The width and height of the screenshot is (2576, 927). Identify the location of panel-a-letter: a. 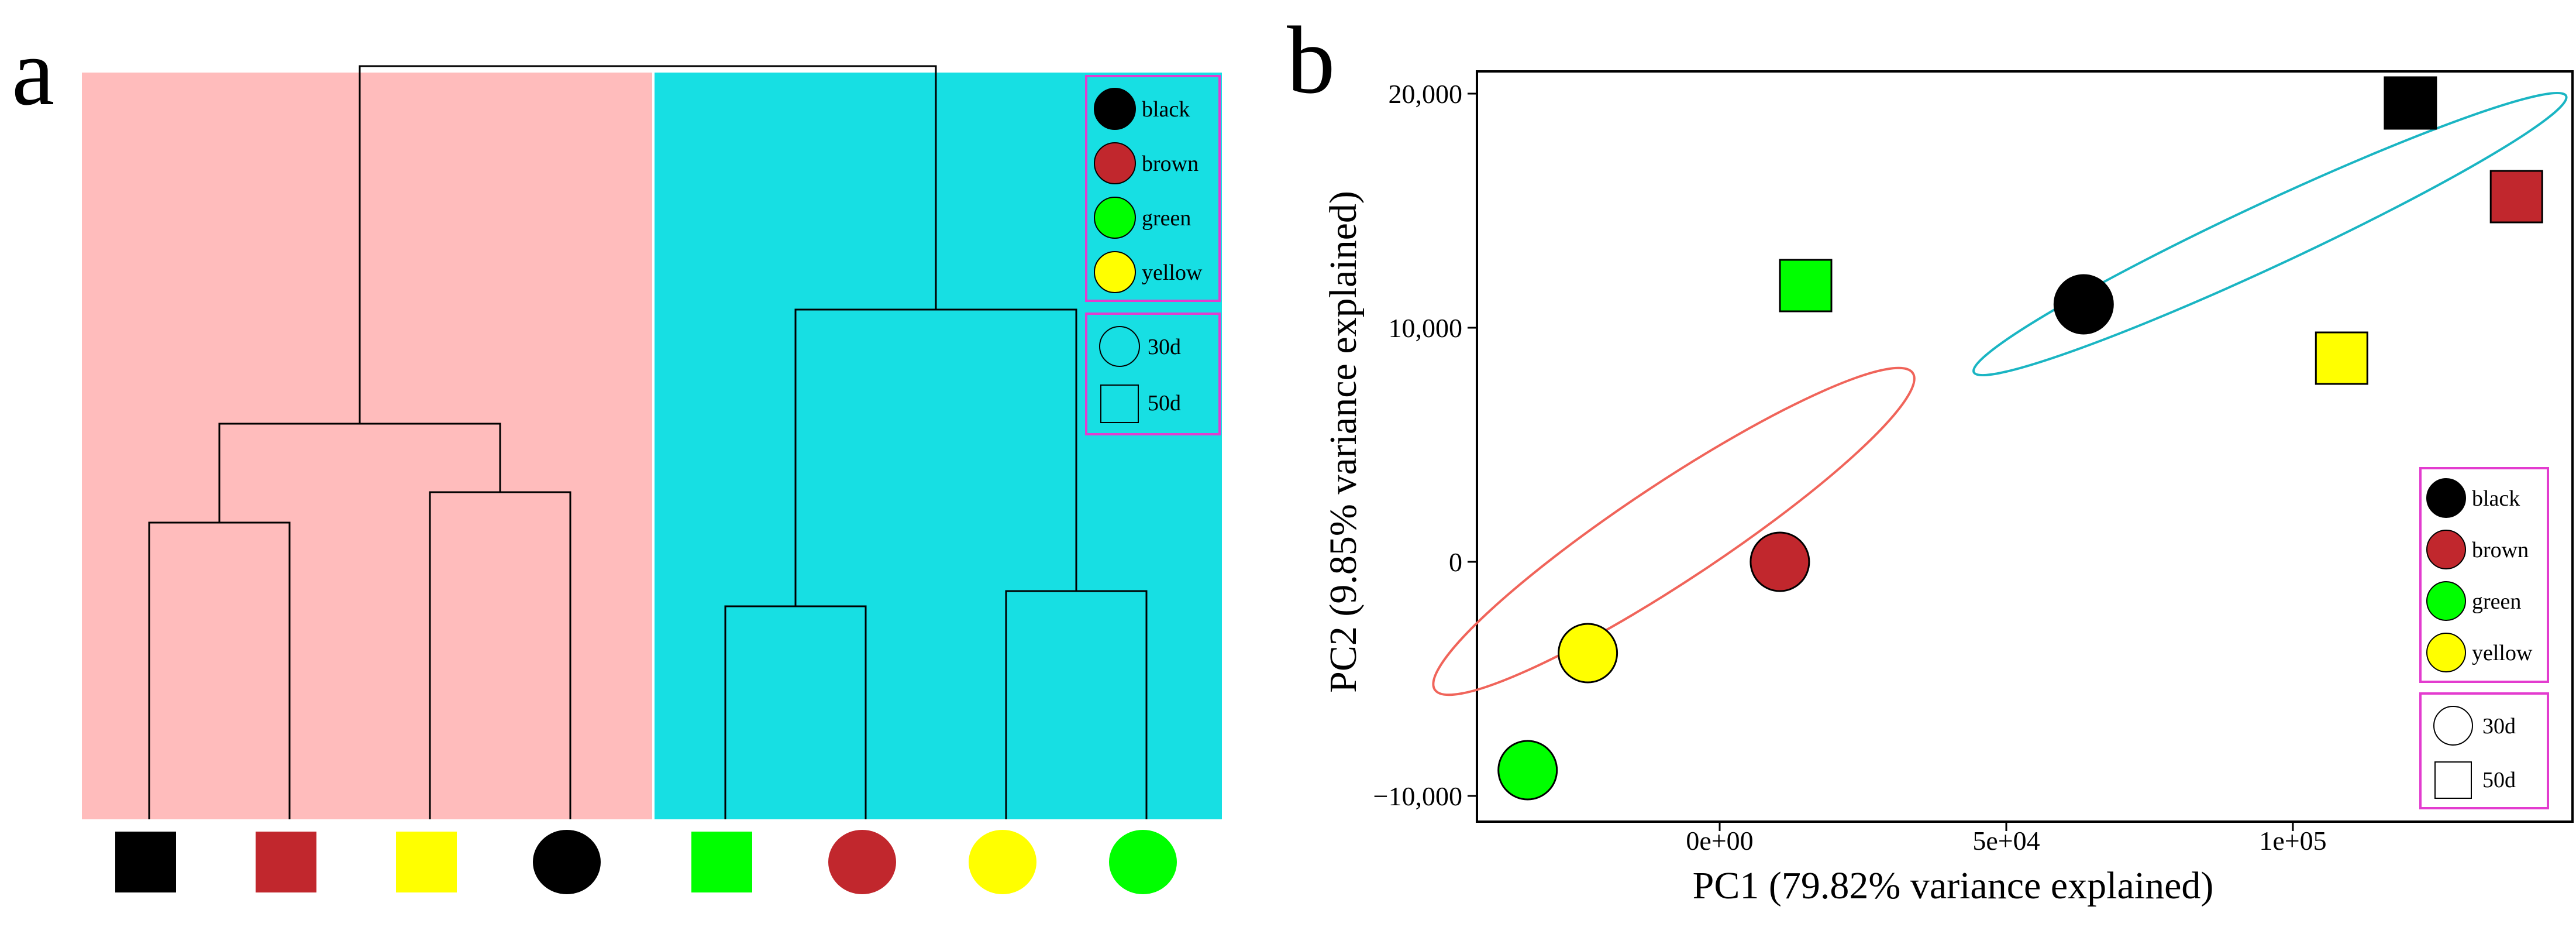
(33, 71).